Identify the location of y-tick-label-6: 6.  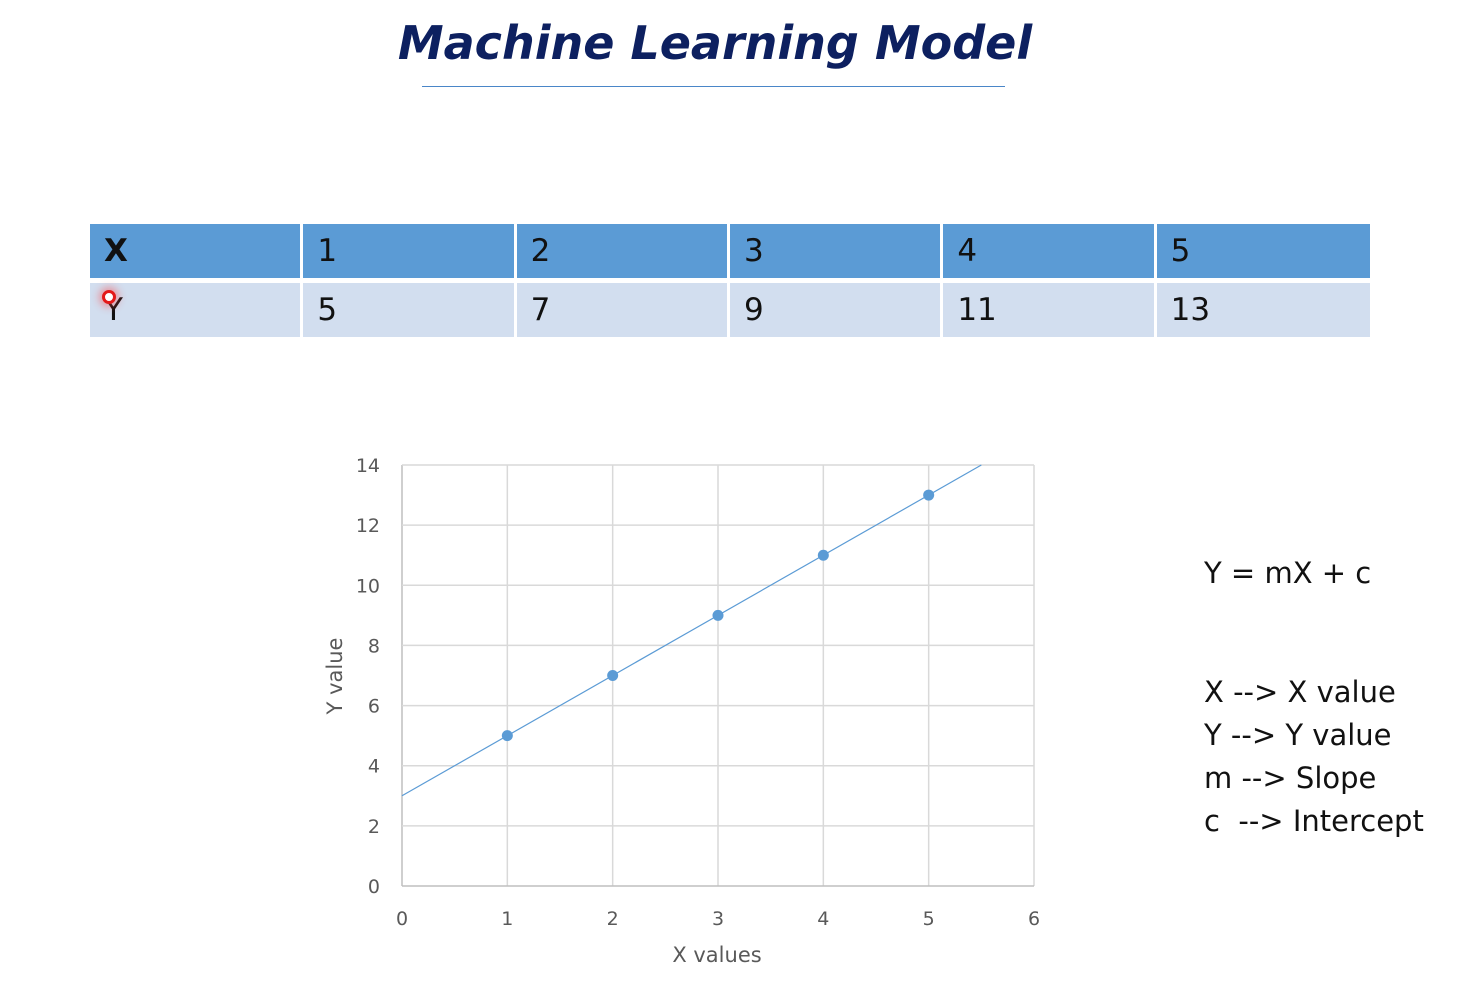
(374, 707).